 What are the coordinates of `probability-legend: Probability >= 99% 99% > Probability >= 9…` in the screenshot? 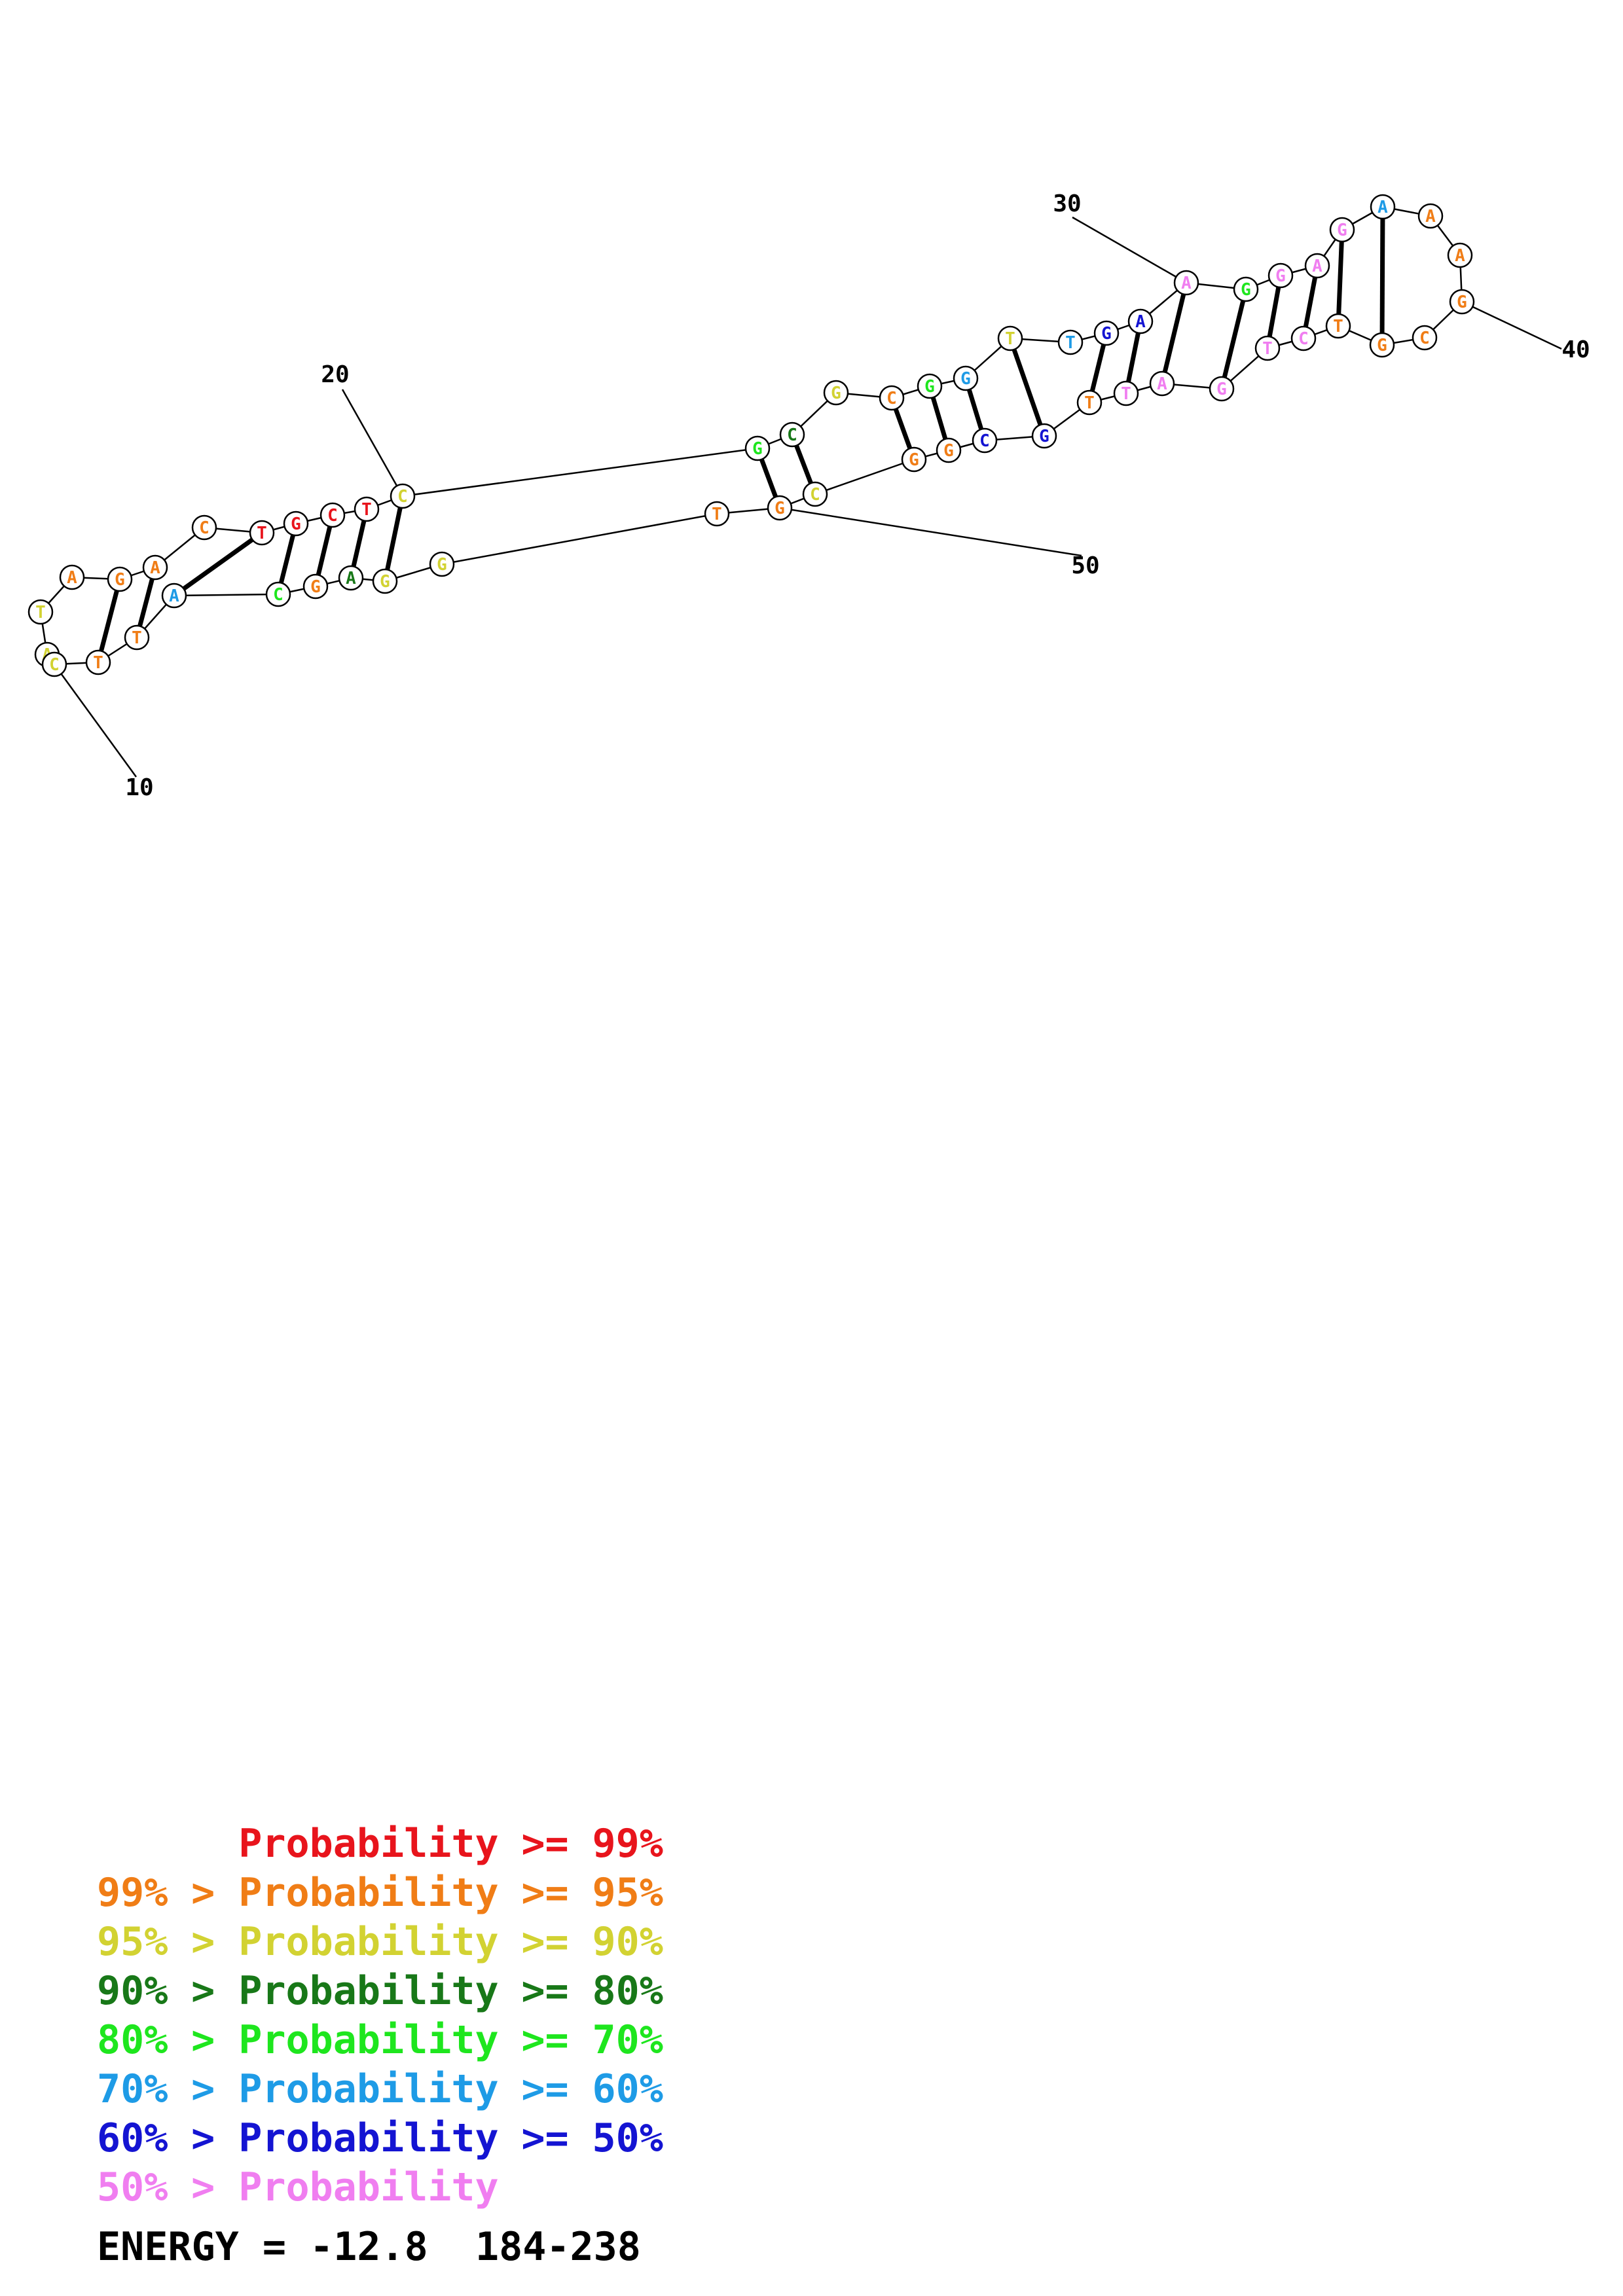 It's located at (380, 2016).